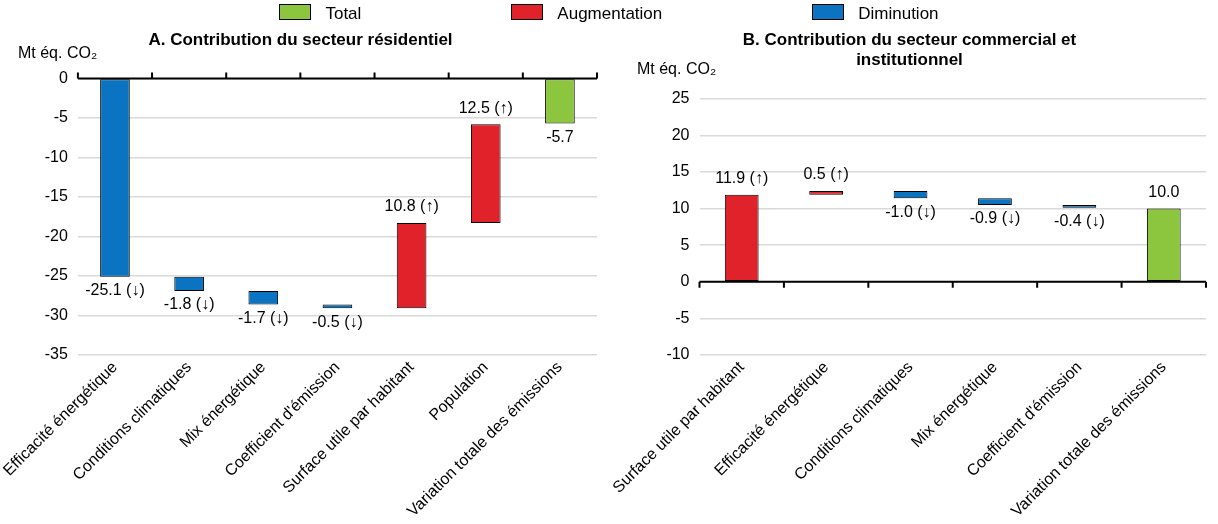 Image resolution: width=1218 pixels, height=524 pixels. What do you see at coordinates (826, 174) in the screenshot?
I see `text: 0.5 (↑)` at bounding box center [826, 174].